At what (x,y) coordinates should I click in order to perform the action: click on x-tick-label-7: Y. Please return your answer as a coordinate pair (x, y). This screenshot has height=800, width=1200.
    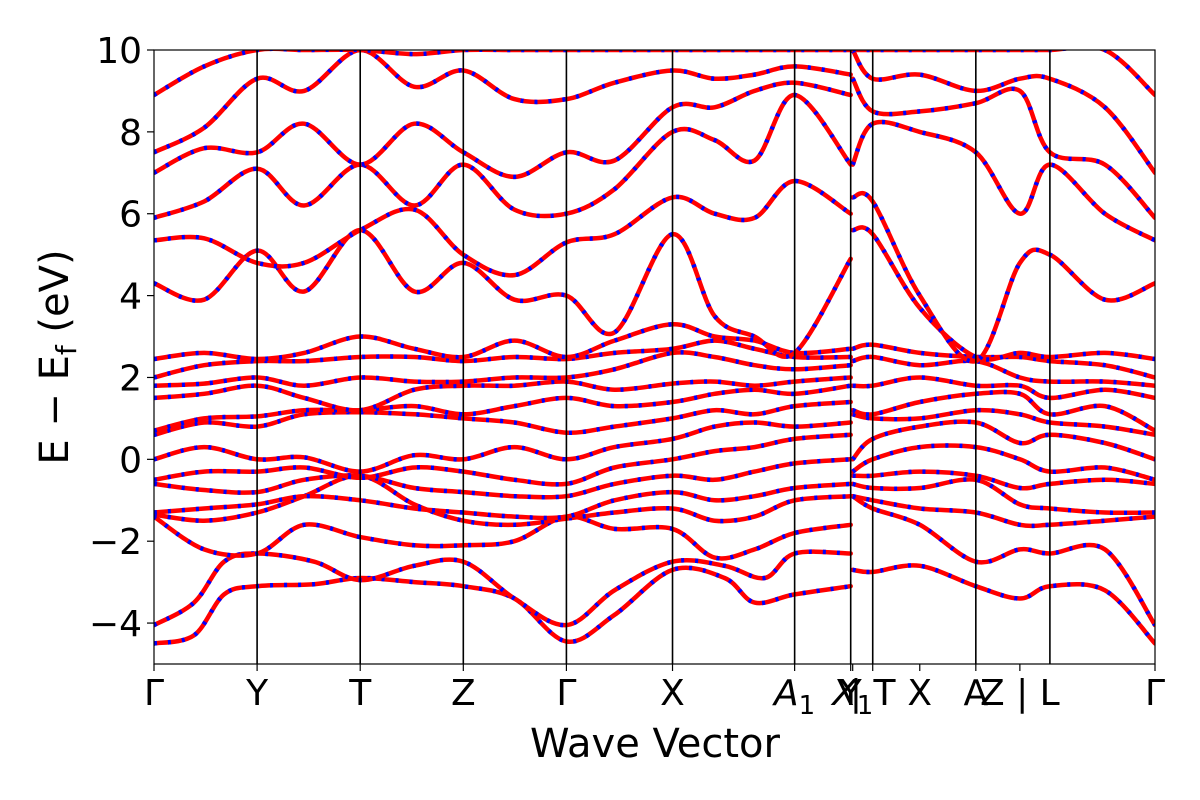
    Looking at the image, I should click on (851, 693).